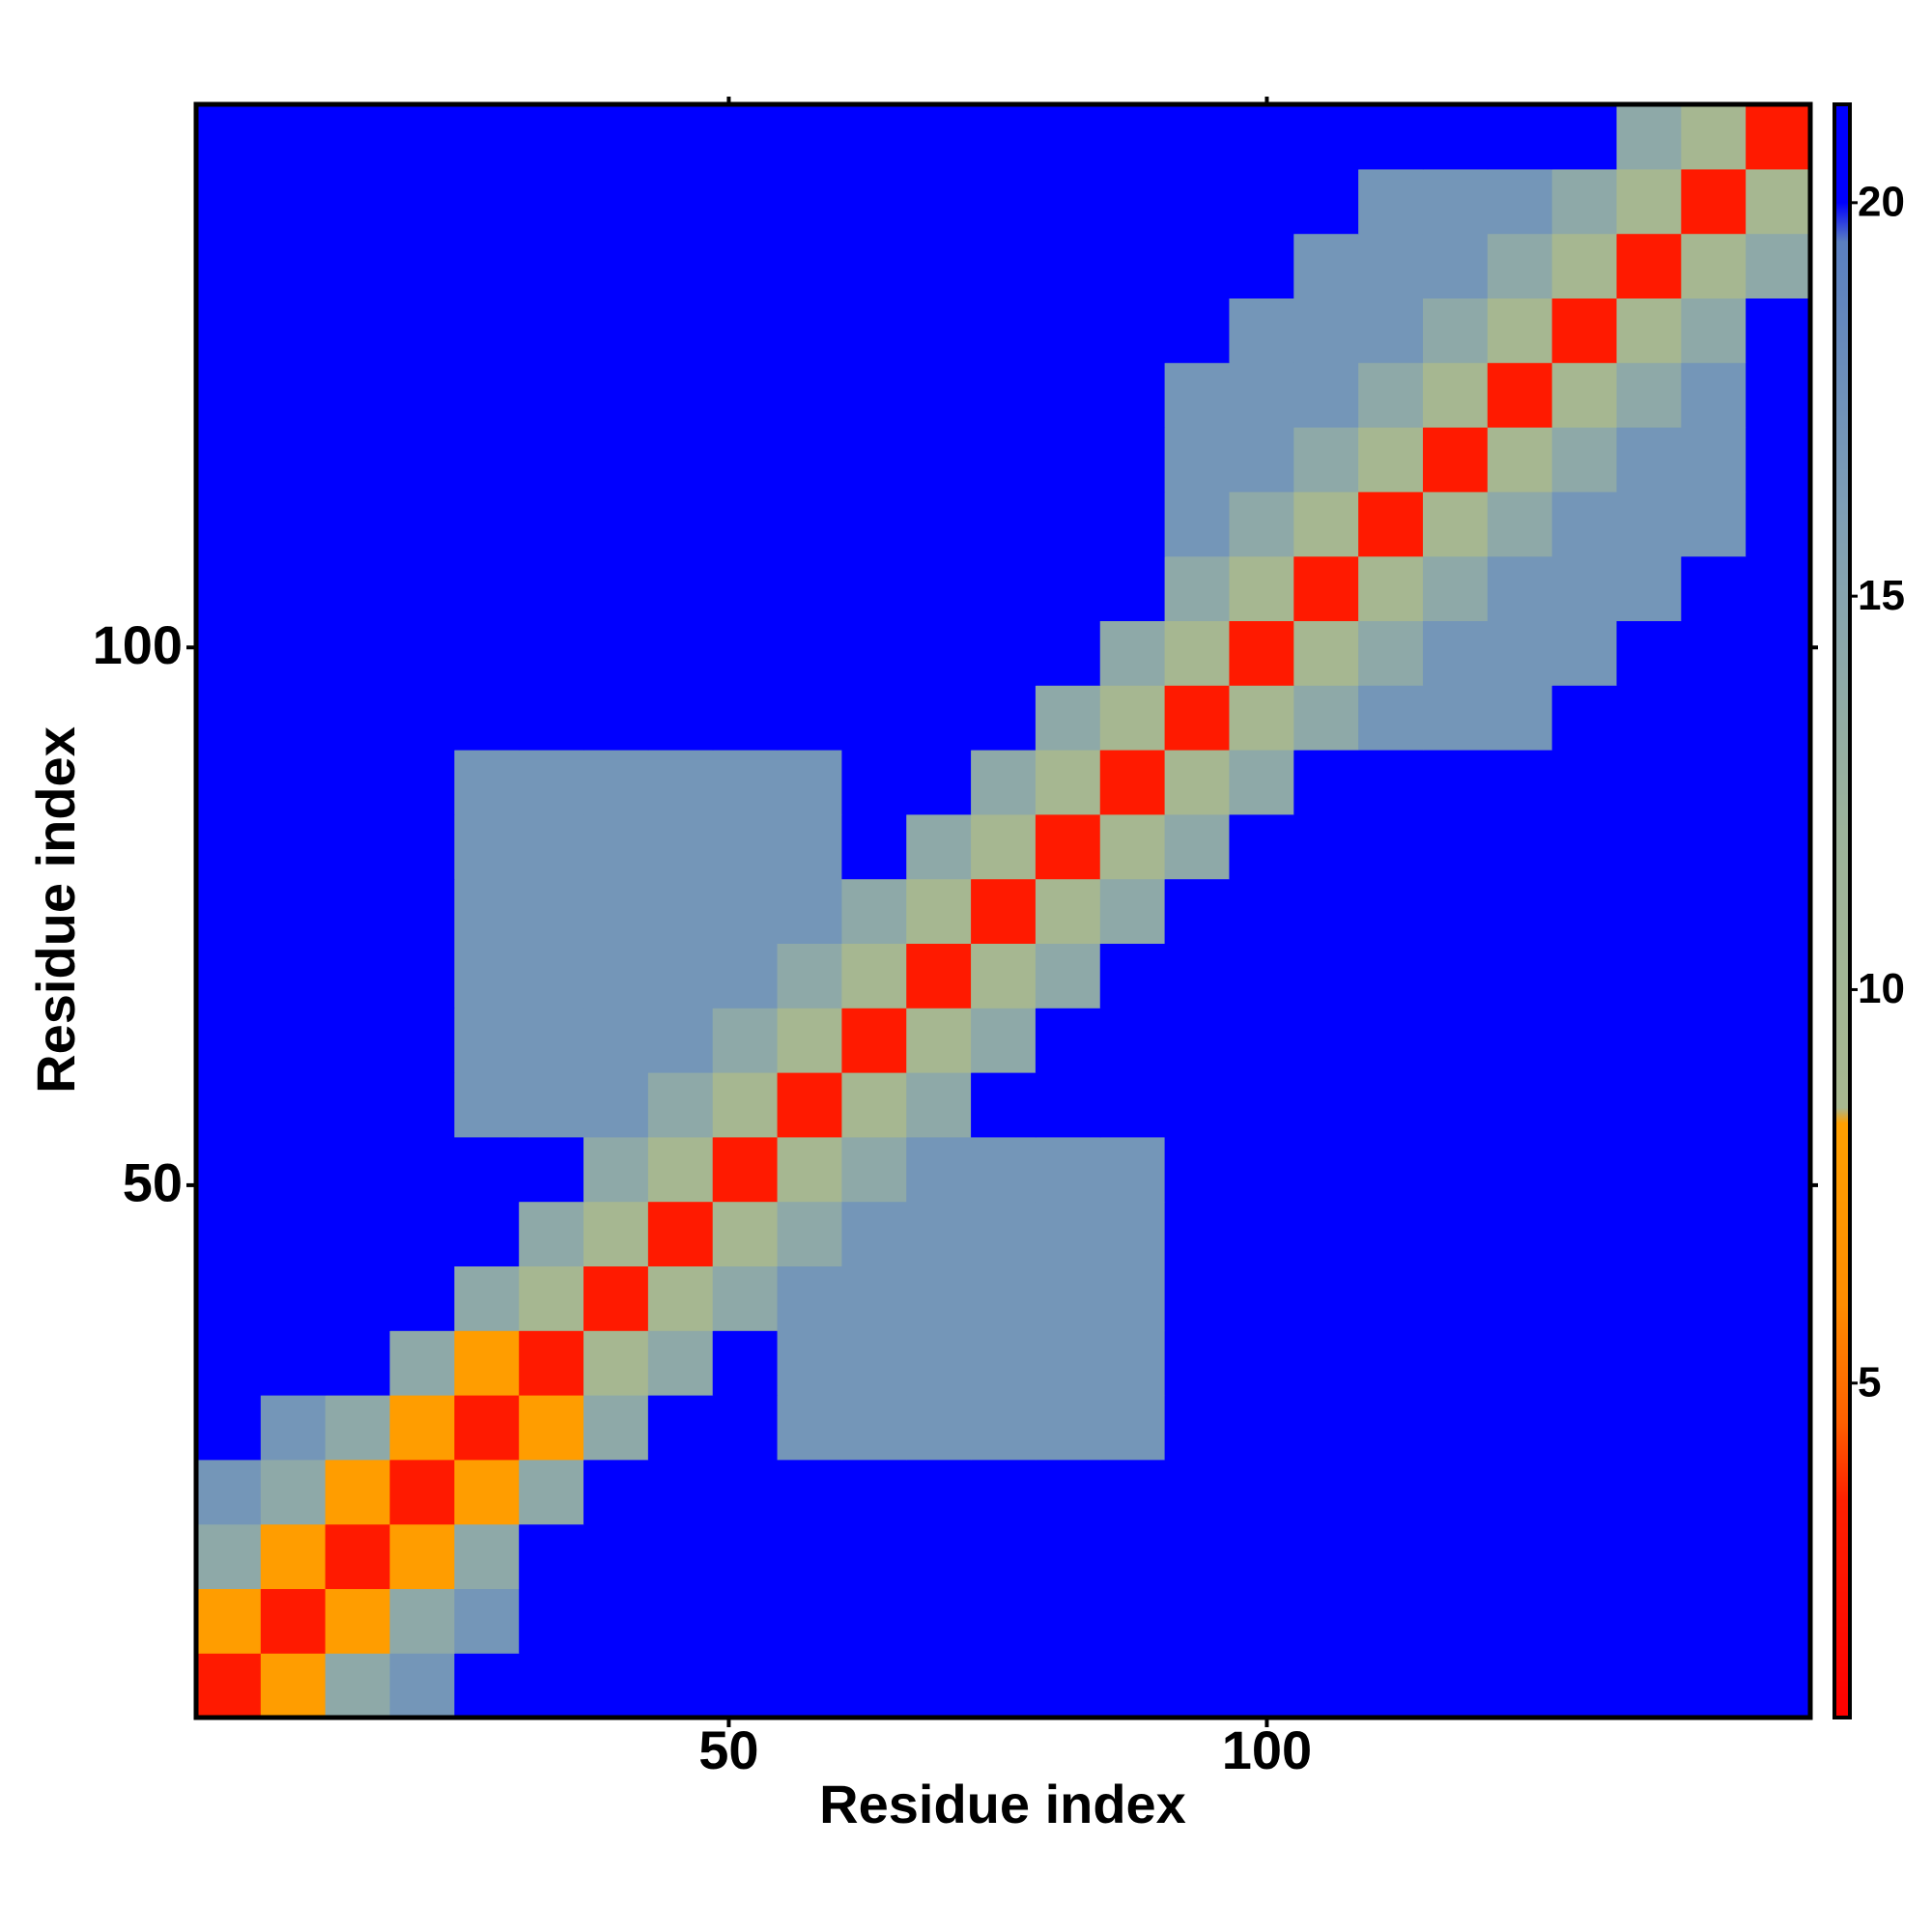 This screenshot has height=1932, width=1932. What do you see at coordinates (1002, 1804) in the screenshot?
I see `x-axis-label: Residue index` at bounding box center [1002, 1804].